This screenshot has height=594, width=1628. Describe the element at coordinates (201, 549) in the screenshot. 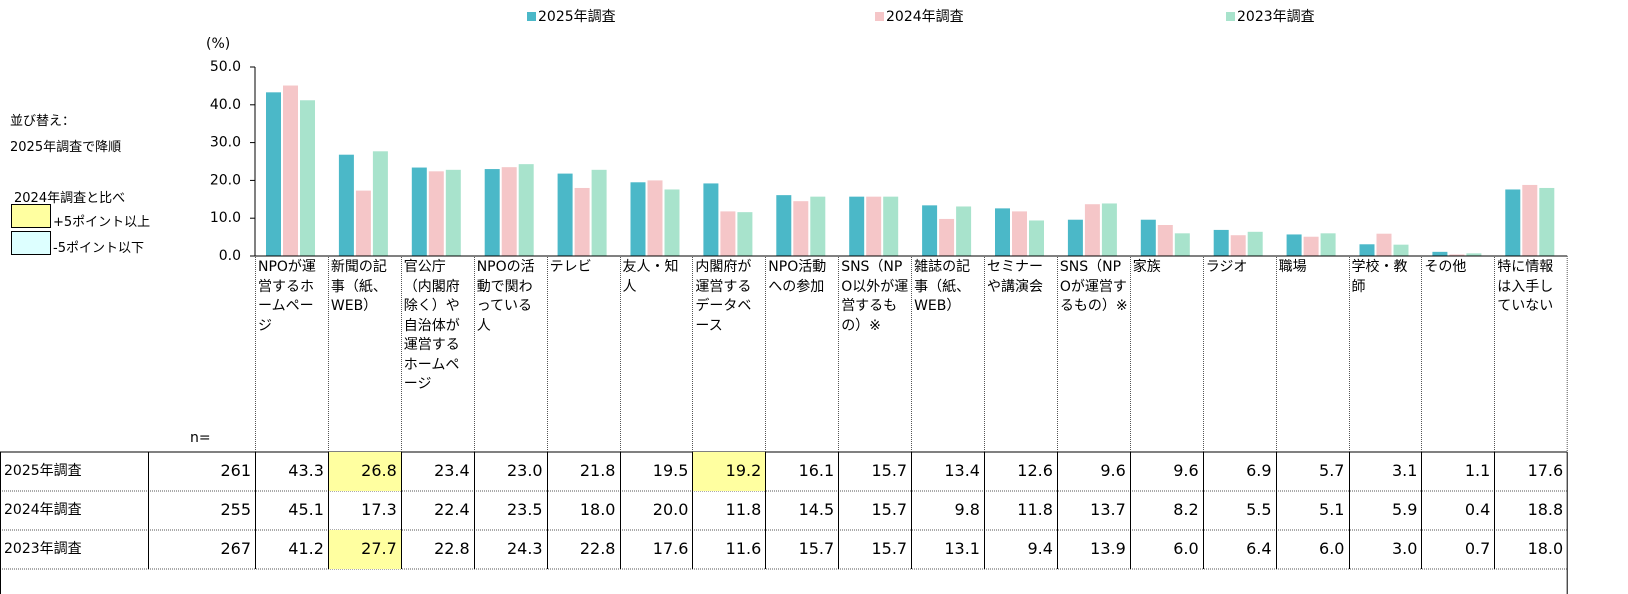

I see `n-value: 267` at that location.